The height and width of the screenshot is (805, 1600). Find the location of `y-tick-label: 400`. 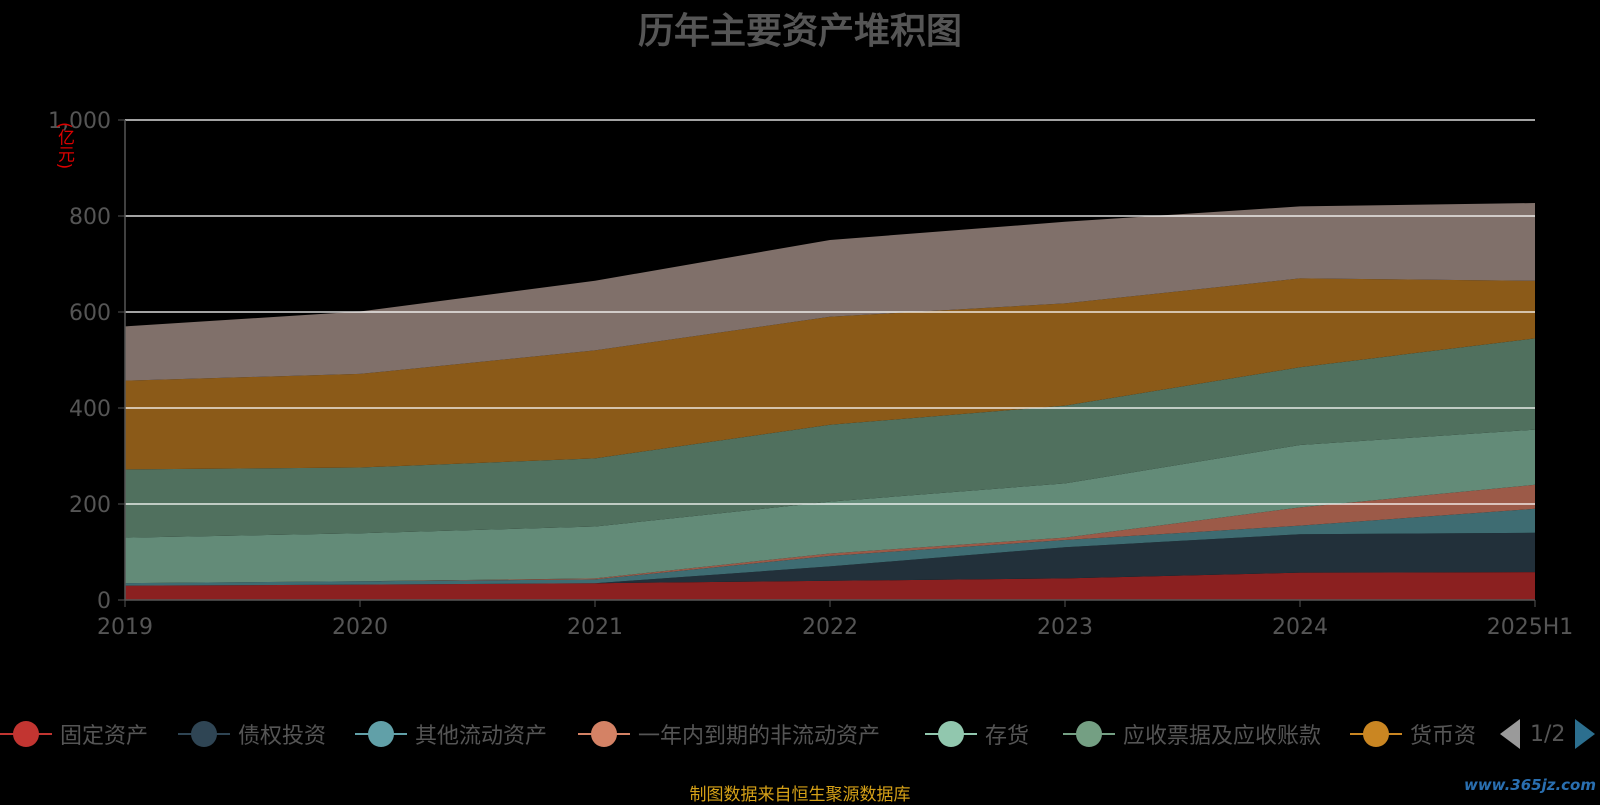

y-tick-label: 400 is located at coordinates (90, 409).